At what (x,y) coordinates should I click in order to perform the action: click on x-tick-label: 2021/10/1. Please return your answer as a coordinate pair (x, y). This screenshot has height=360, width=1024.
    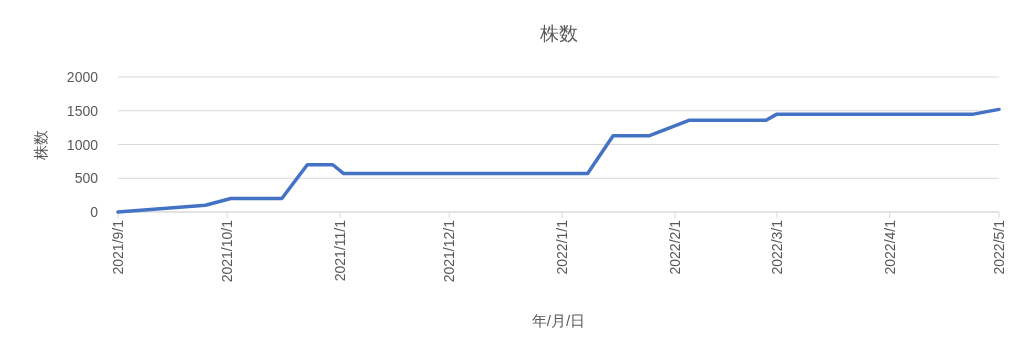
    Looking at the image, I should click on (227, 251).